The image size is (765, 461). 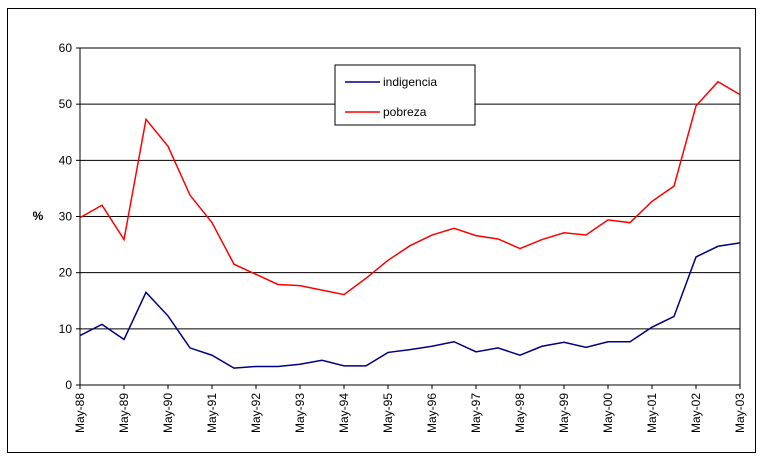 What do you see at coordinates (652, 413) in the screenshot?
I see `x-tick-label: May-01` at bounding box center [652, 413].